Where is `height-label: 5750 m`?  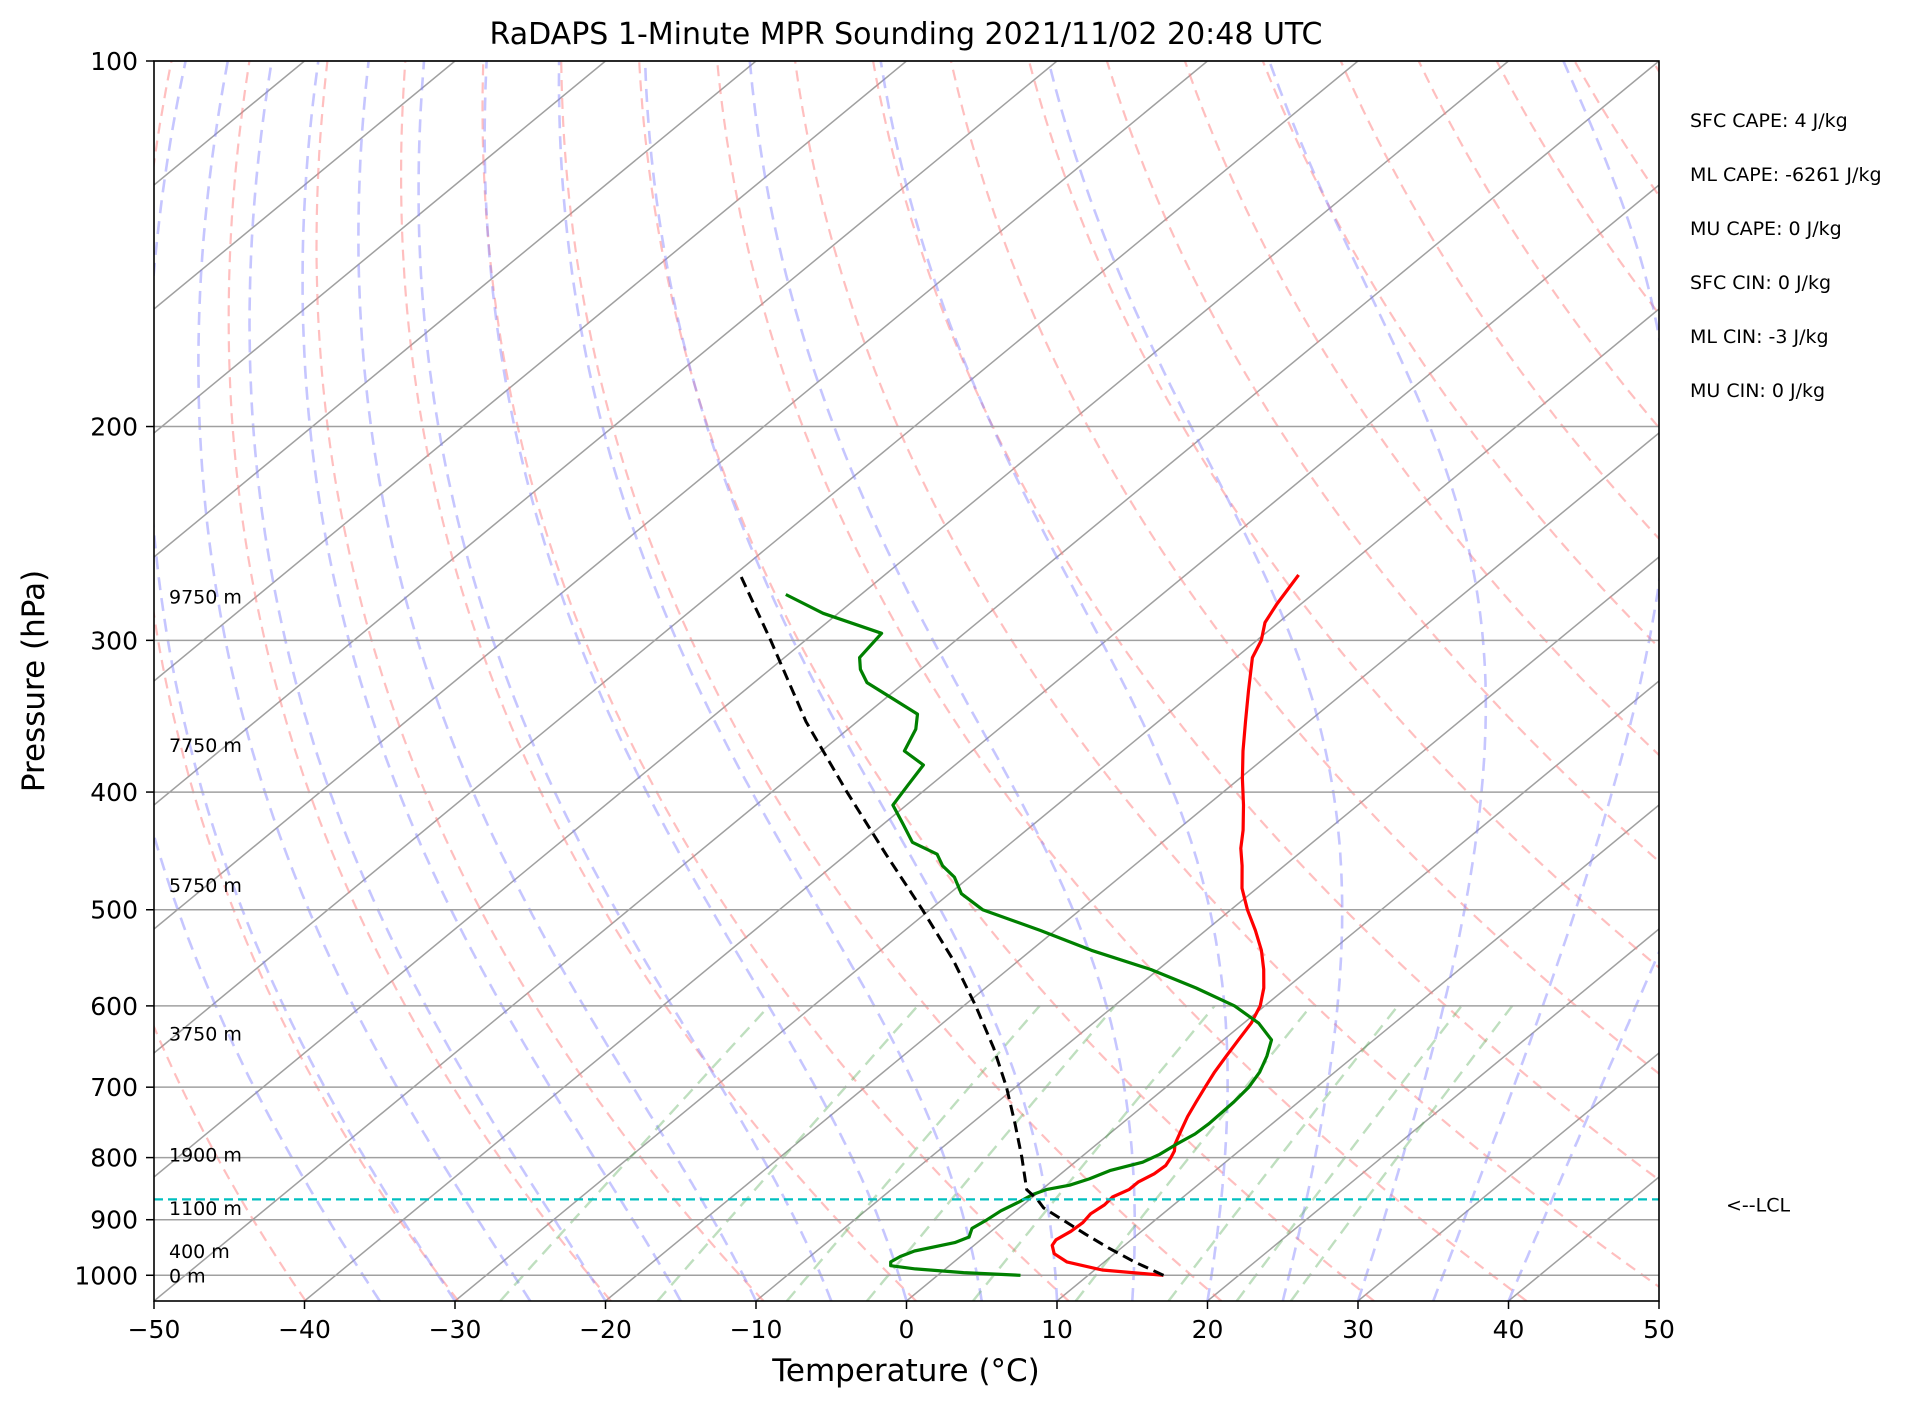
height-label: 5750 m is located at coordinates (205, 886).